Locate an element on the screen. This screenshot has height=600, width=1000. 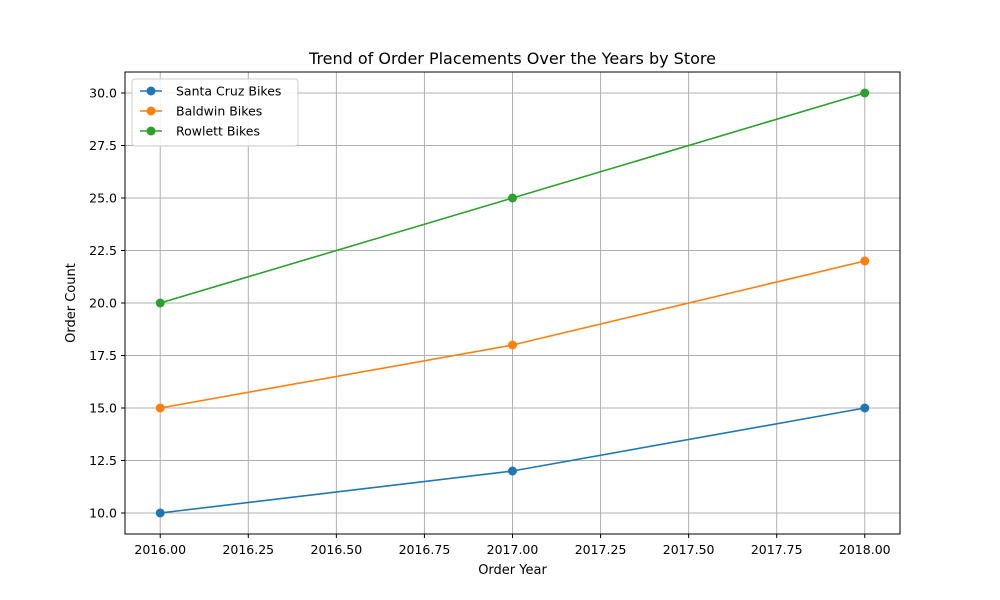
y-tick-label: 10.0 is located at coordinates (103, 513).